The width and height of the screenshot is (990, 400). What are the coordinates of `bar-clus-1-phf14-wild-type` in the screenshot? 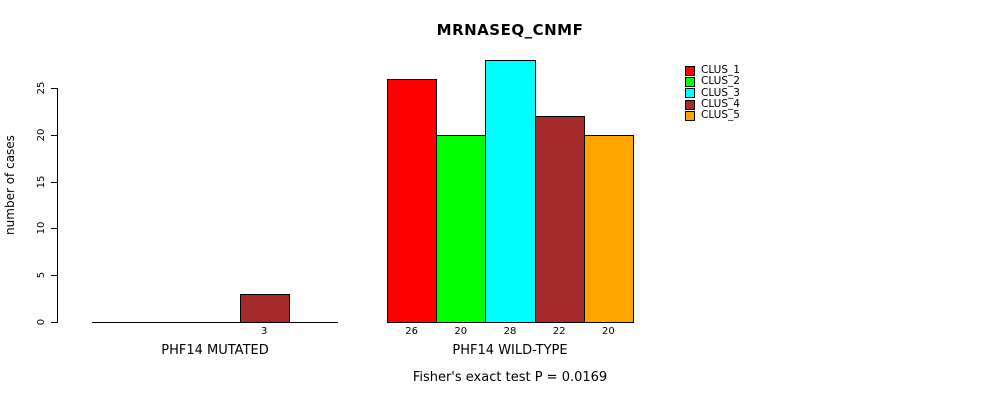 It's located at (412, 200).